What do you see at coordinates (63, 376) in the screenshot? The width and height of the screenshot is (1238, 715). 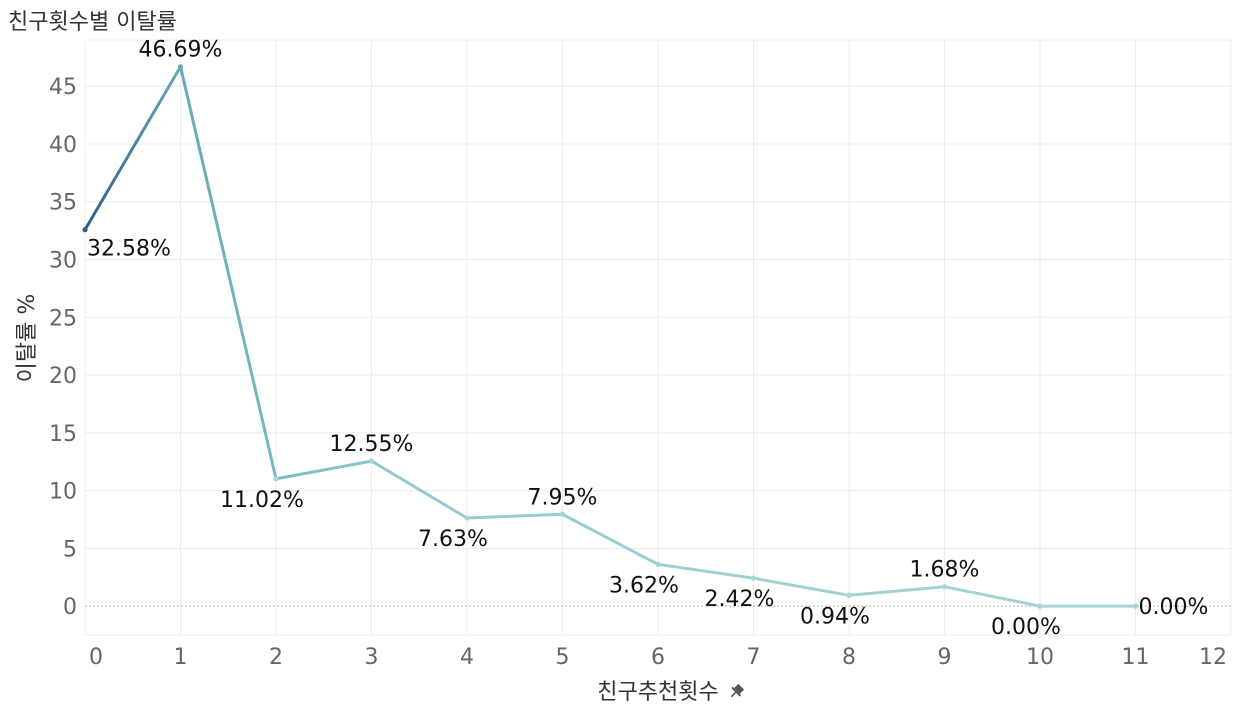 I see `y-tick-label: 20` at bounding box center [63, 376].